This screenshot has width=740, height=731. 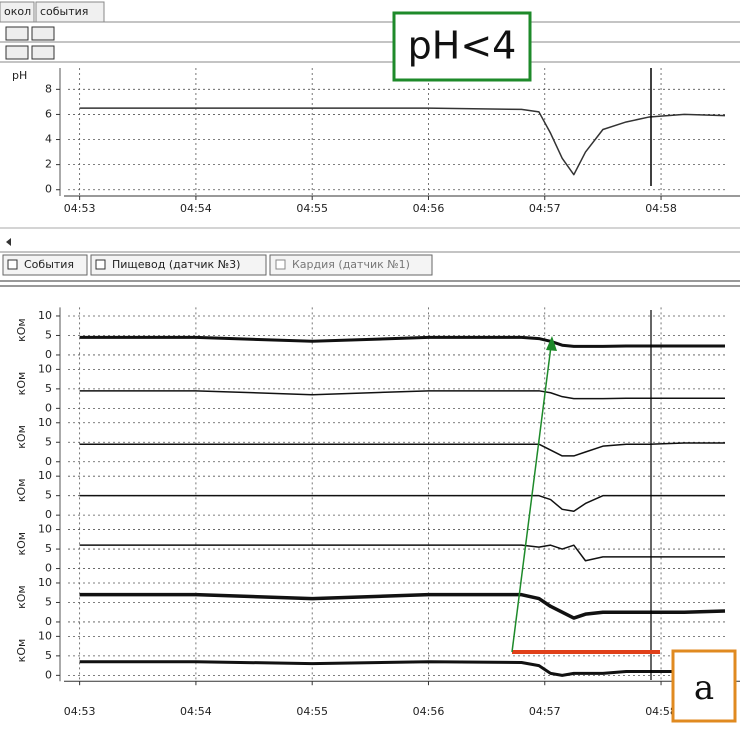 I want to click on annotation: pH<4, so click(x=462, y=46).